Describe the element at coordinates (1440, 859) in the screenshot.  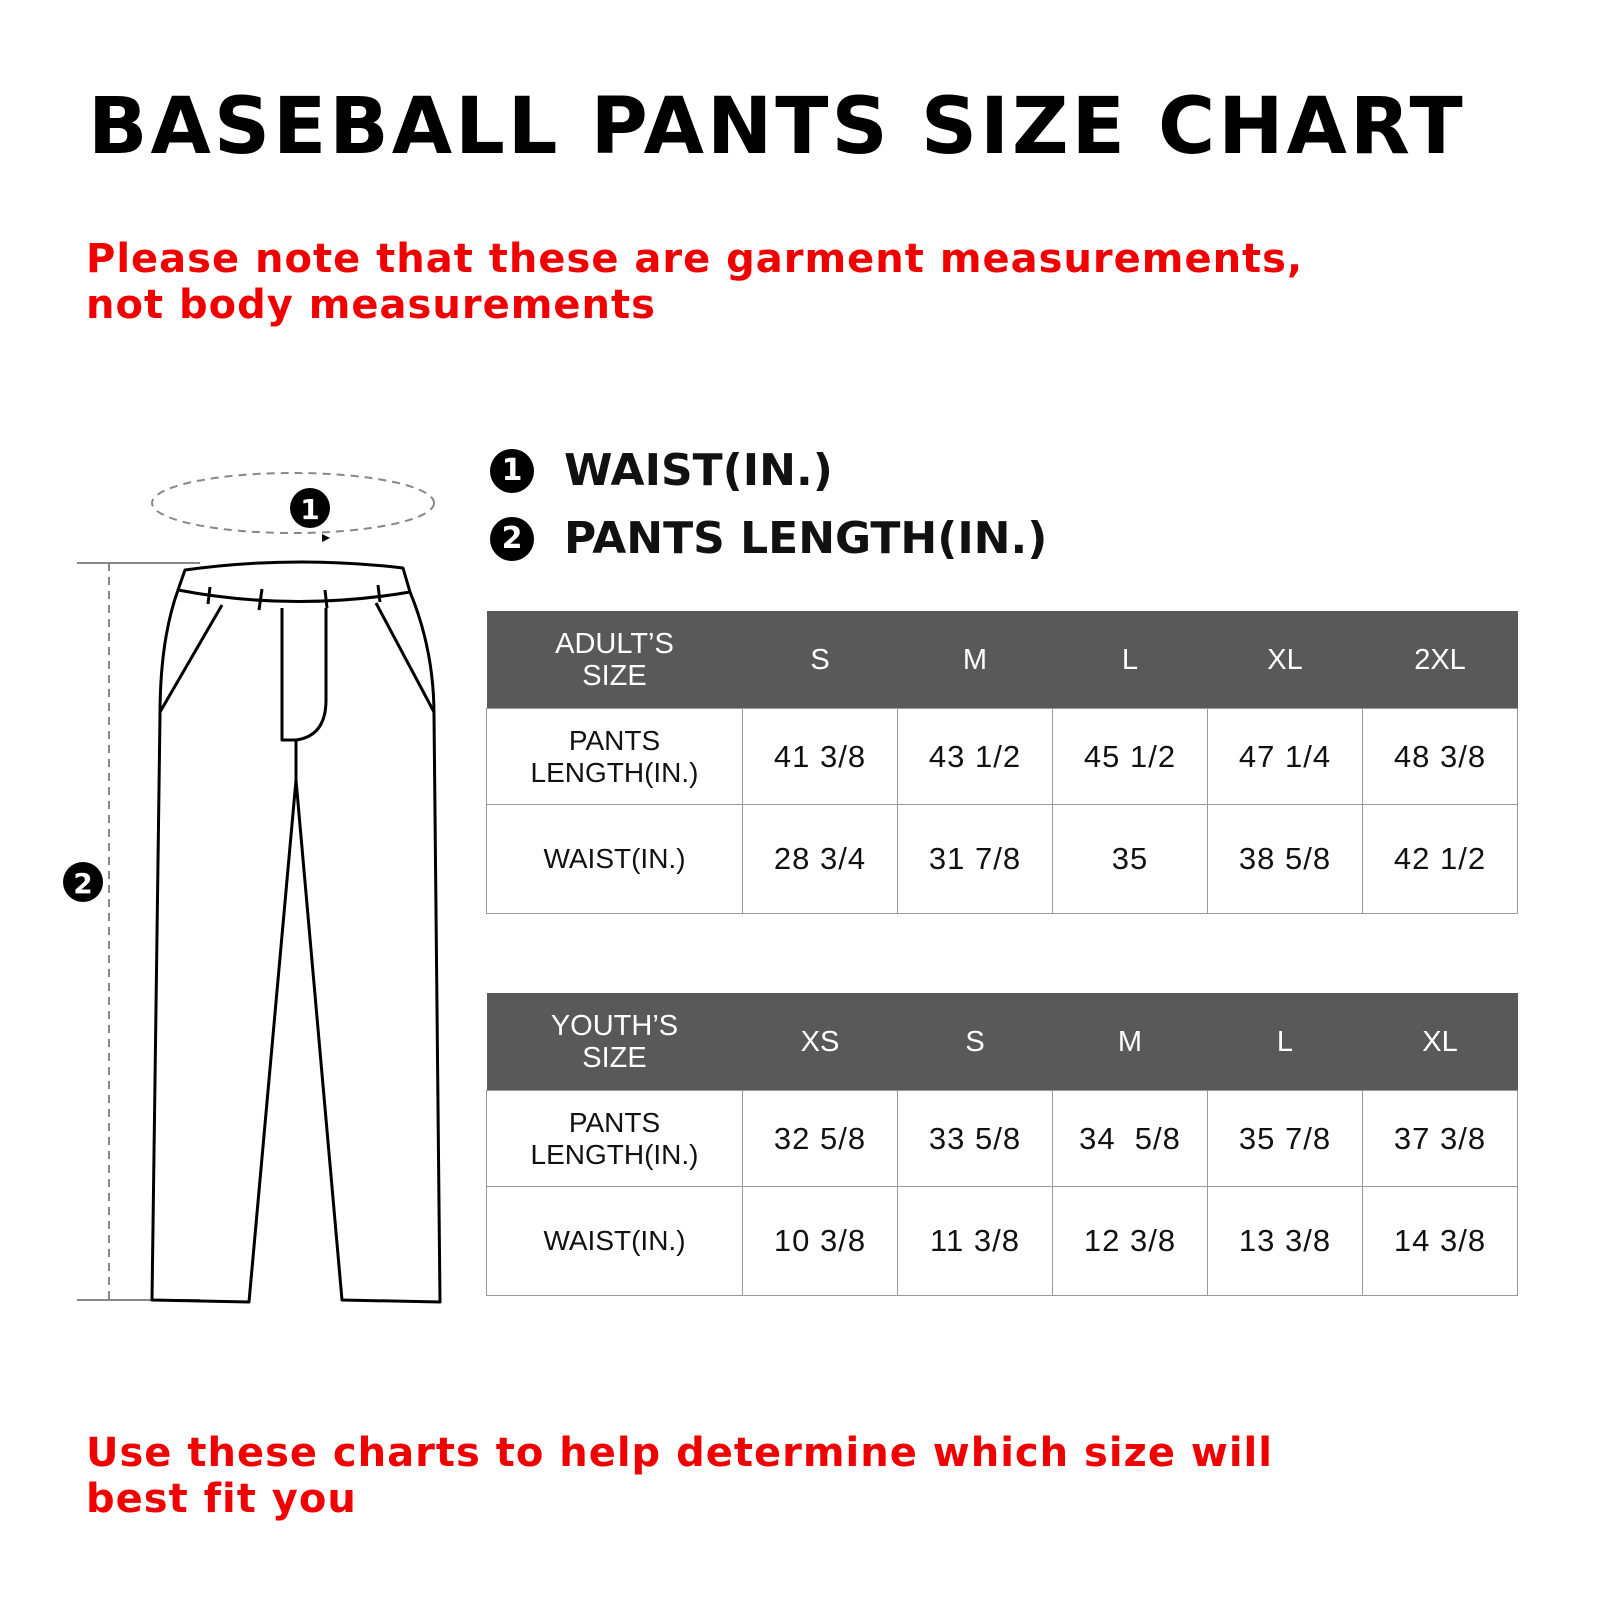
I see `table-cell: 42 1/2` at that location.